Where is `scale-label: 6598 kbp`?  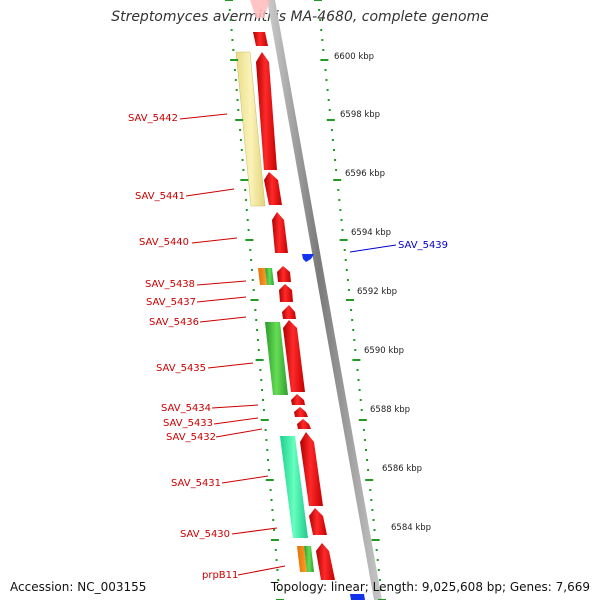 scale-label: 6598 kbp is located at coordinates (360, 115).